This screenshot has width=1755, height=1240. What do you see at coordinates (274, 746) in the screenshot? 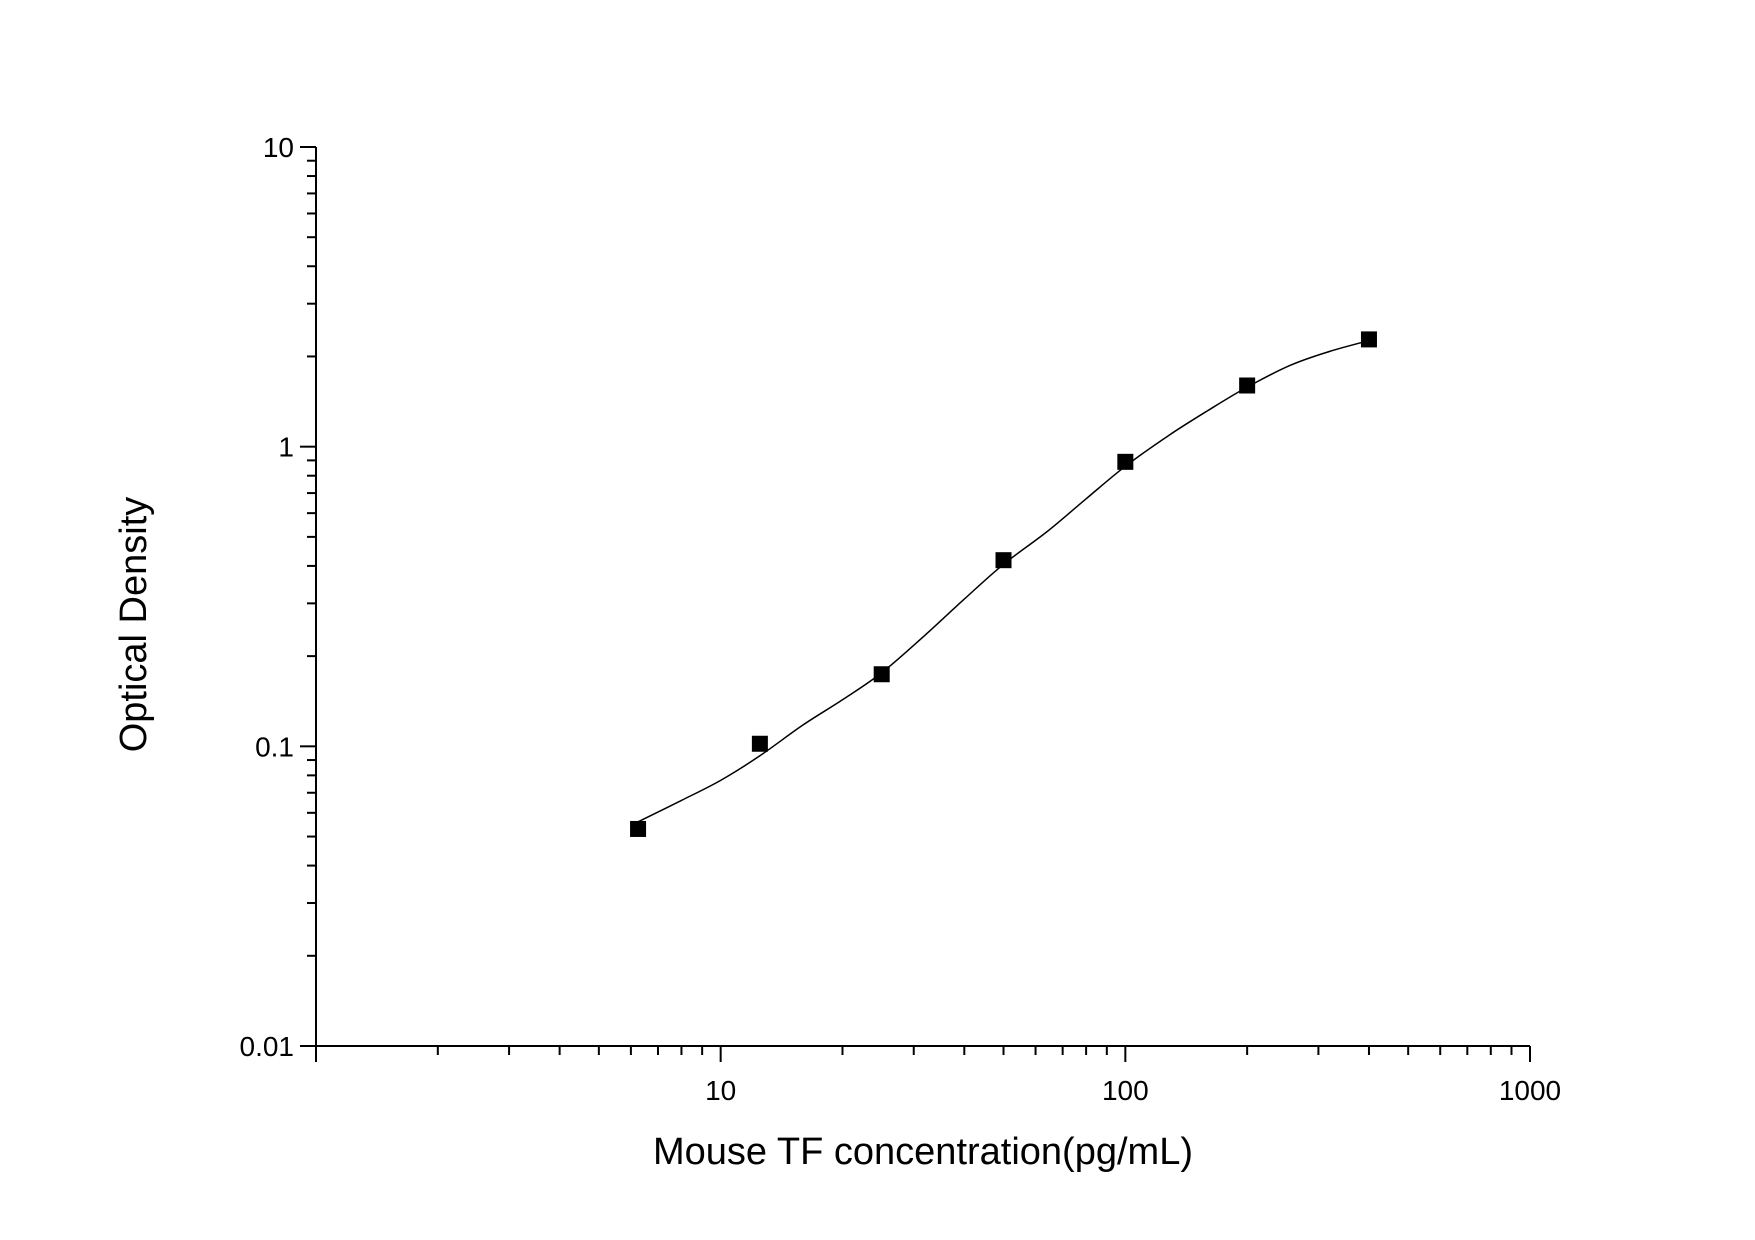
I see `y-tick-label: 0.1` at bounding box center [274, 746].